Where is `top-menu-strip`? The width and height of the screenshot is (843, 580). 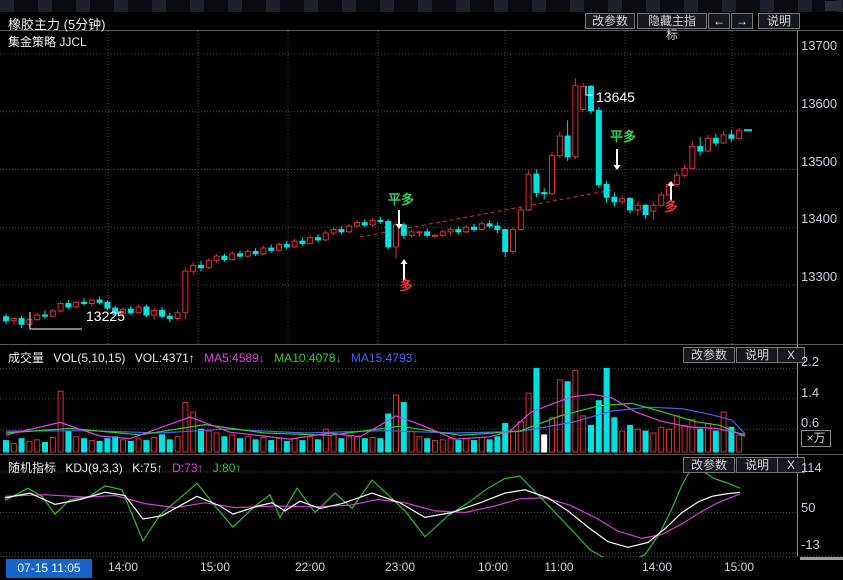
top-menu-strip is located at coordinates (421, 6).